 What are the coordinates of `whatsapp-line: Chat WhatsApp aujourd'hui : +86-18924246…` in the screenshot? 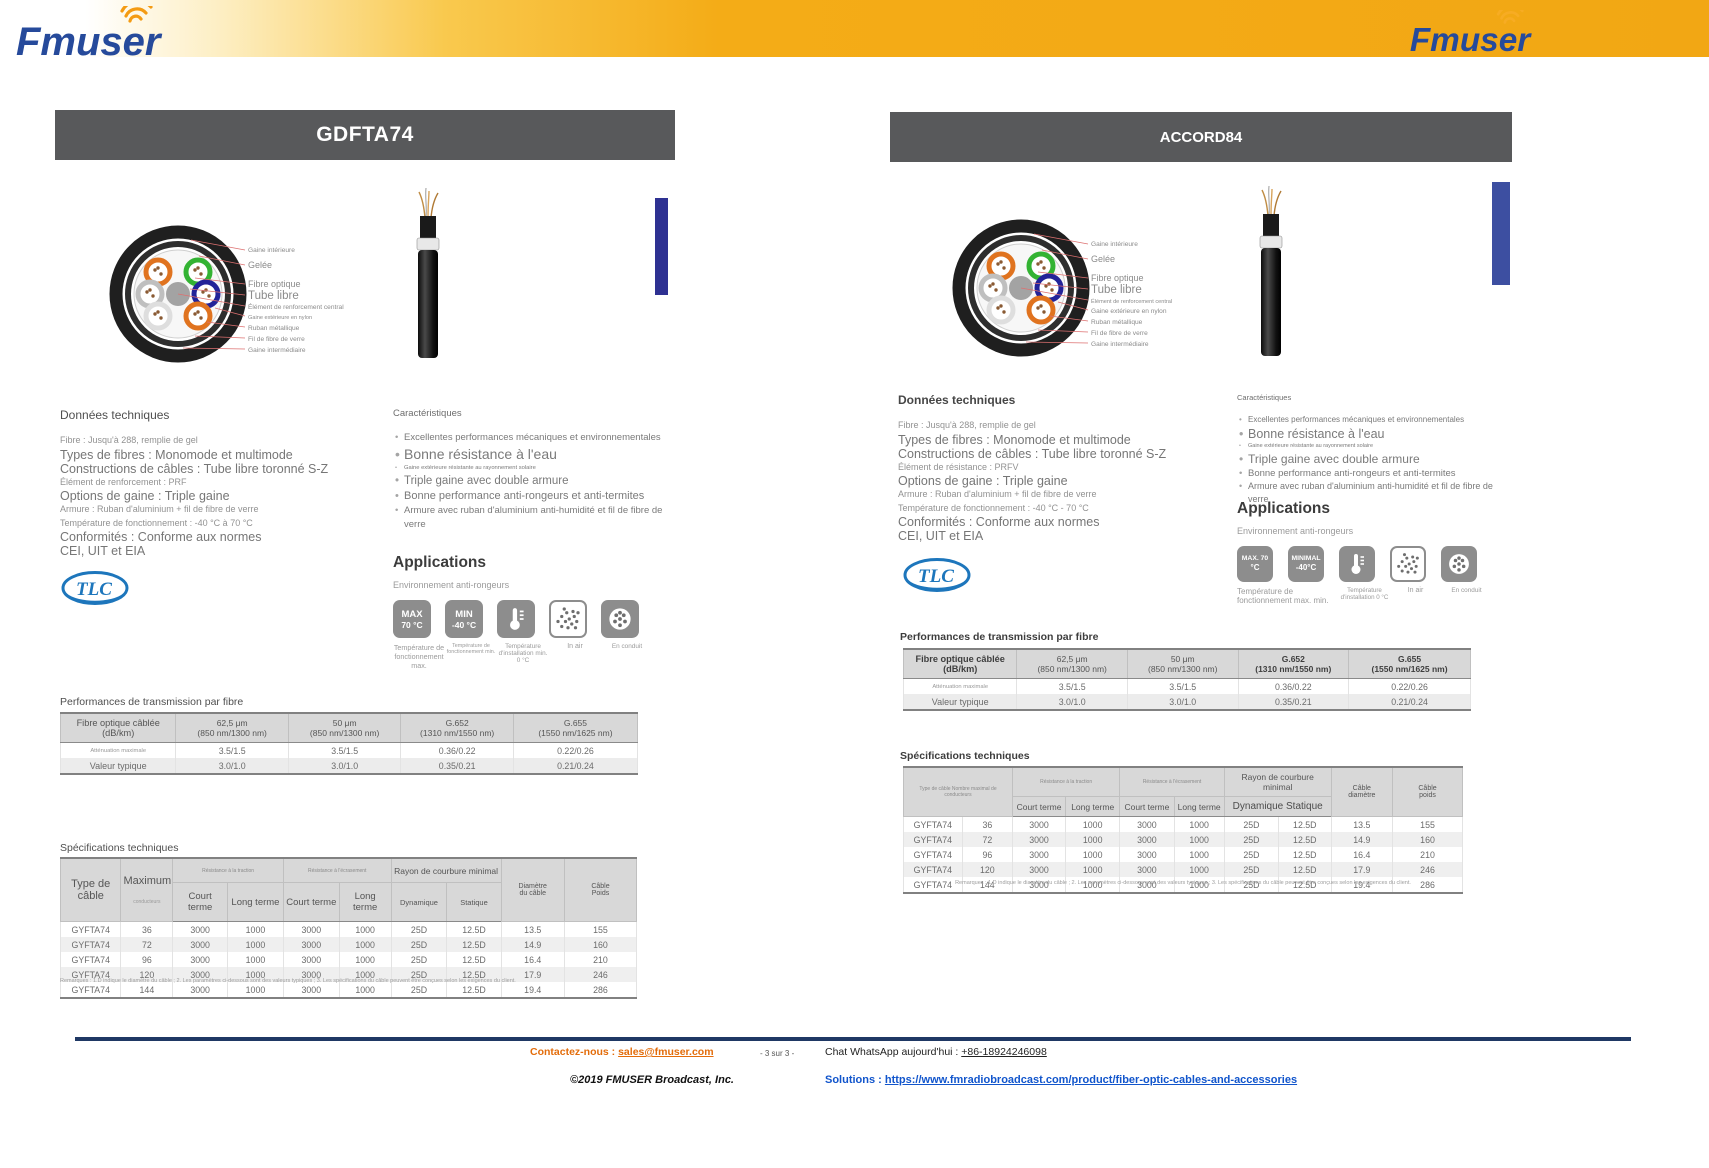 It's located at (936, 1052).